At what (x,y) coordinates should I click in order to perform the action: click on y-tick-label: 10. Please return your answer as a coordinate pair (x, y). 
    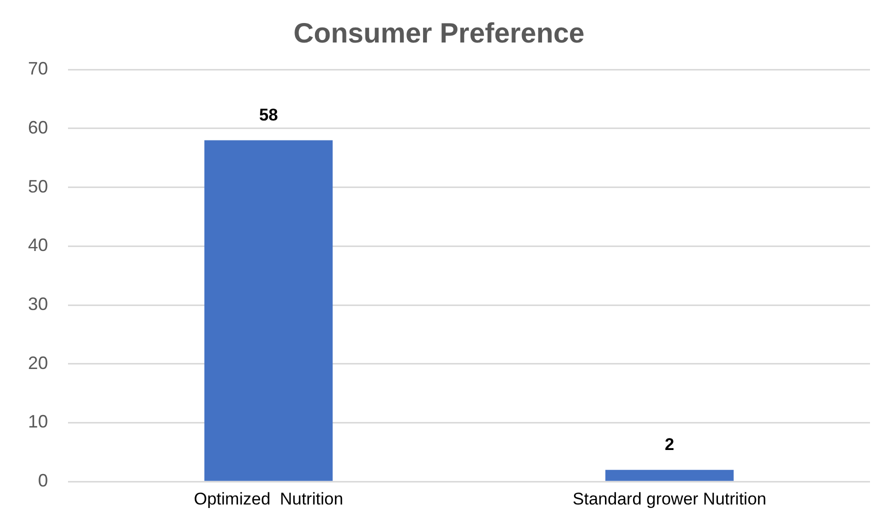
    Looking at the image, I should click on (38, 422).